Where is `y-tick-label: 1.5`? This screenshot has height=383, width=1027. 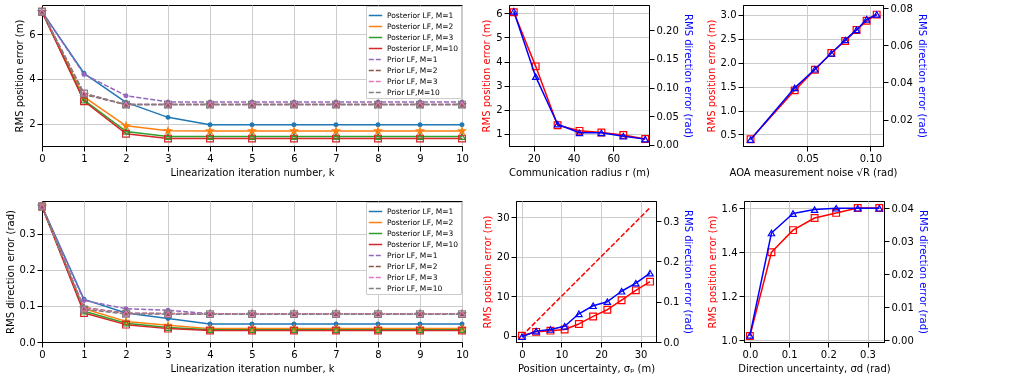
y-tick-label: 1.5 is located at coordinates (728, 87).